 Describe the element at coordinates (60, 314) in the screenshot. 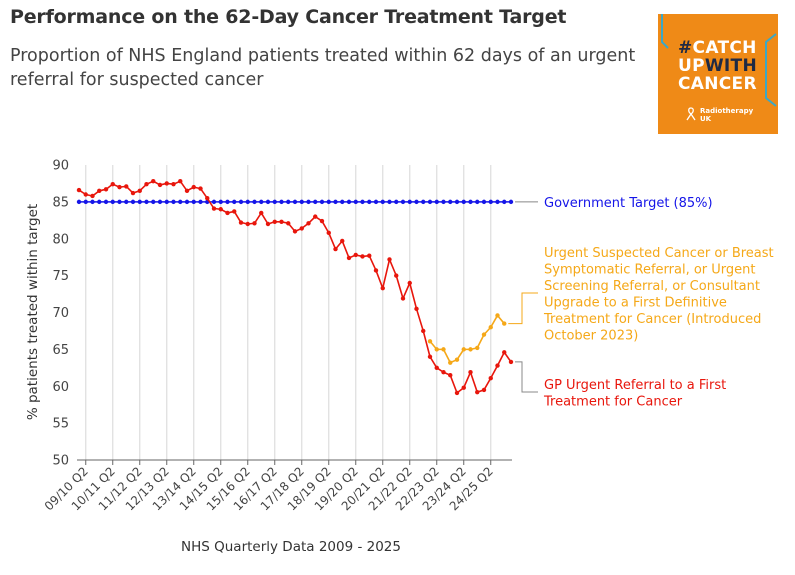

I see `y-axis-ticks: 50 55 60 65 70 75 80 85 90` at that location.